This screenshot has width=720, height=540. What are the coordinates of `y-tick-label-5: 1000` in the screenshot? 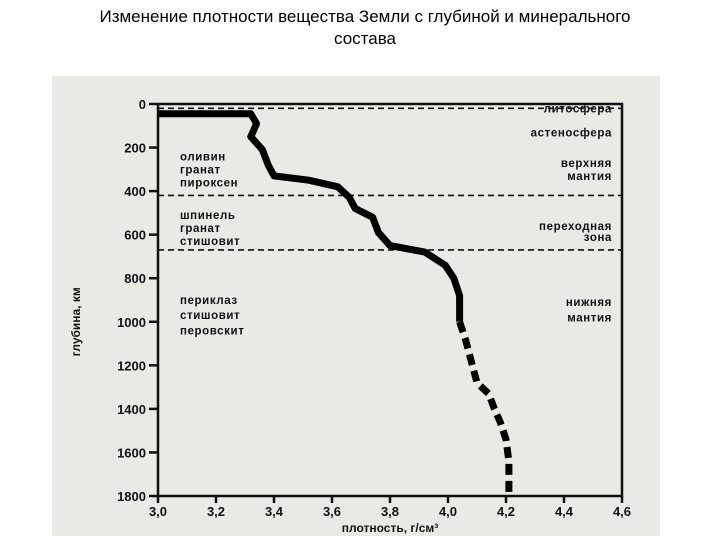 It's located at (131, 322).